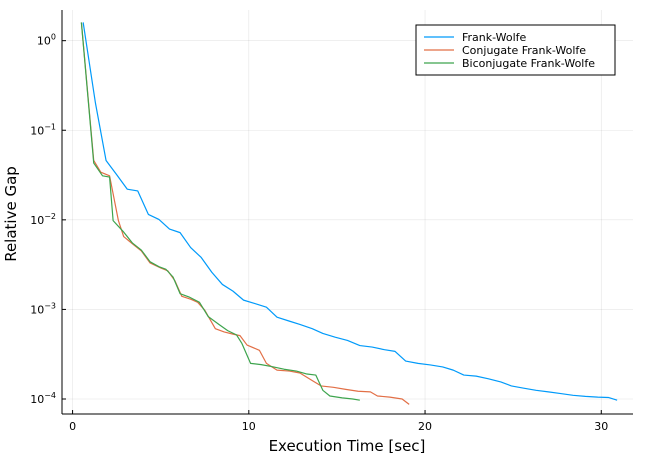 Image resolution: width=645 pixels, height=460 pixels. Describe the element at coordinates (43, 219) in the screenshot. I see `y-tick-label: 10⁻²` at that location.